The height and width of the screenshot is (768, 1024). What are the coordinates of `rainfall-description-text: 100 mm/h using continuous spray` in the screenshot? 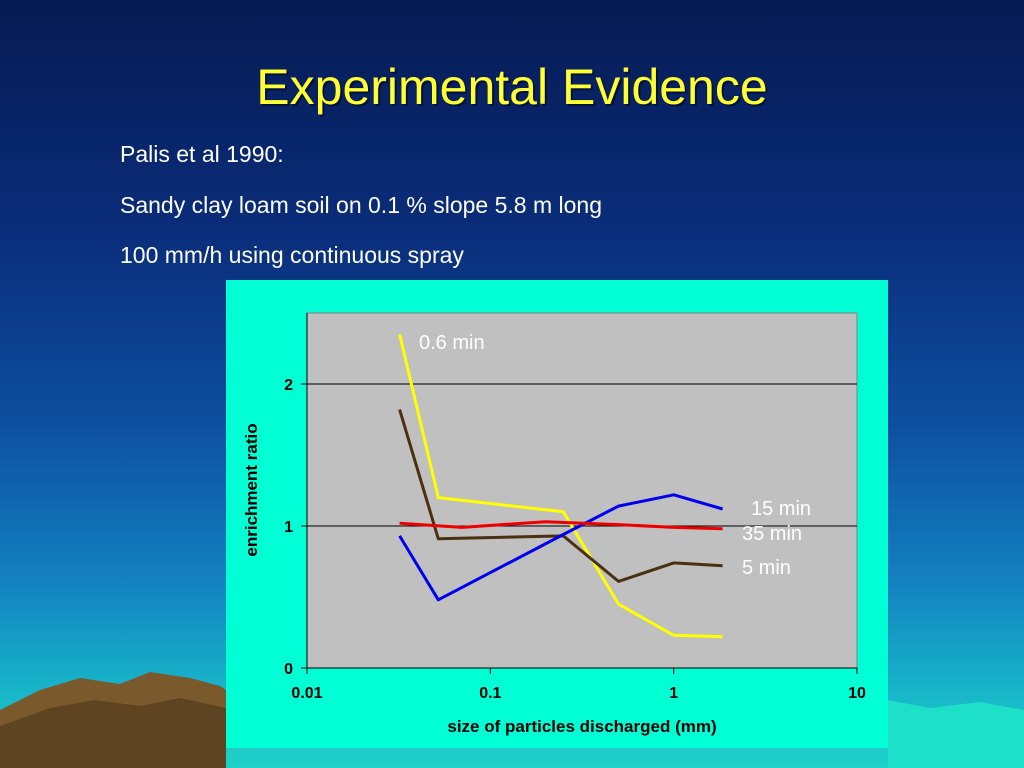 It's located at (292, 255).